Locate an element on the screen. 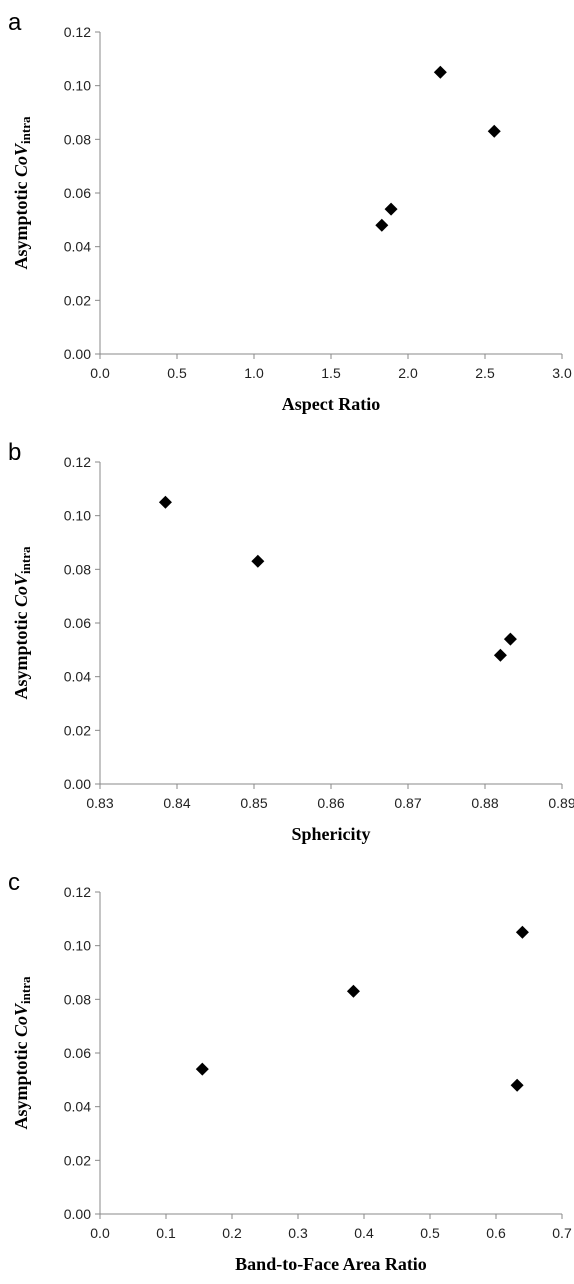  x-tick-label: 0.85 is located at coordinates (253, 803).